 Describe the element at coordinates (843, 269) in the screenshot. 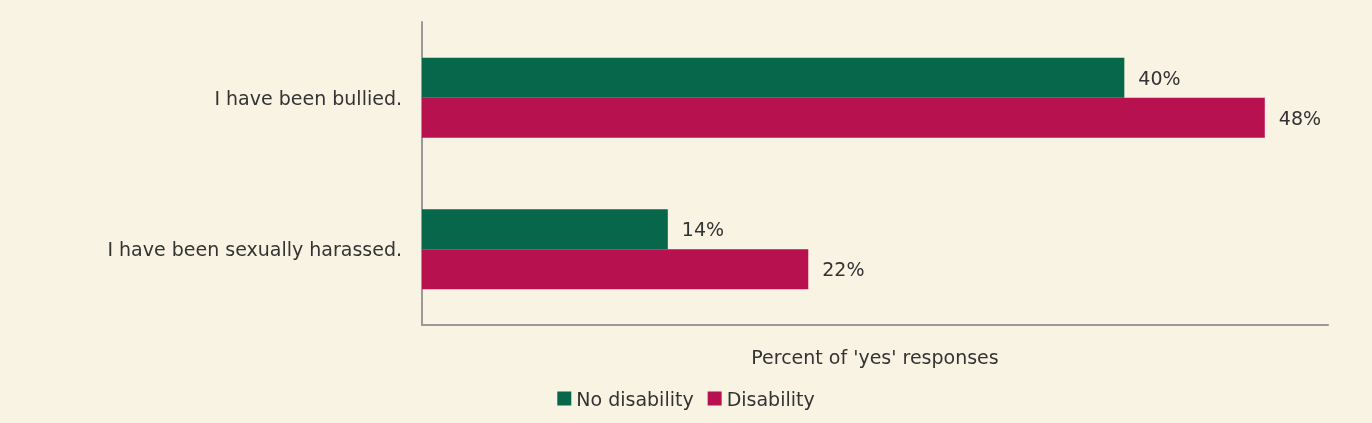

I see `data-label: 22%` at that location.